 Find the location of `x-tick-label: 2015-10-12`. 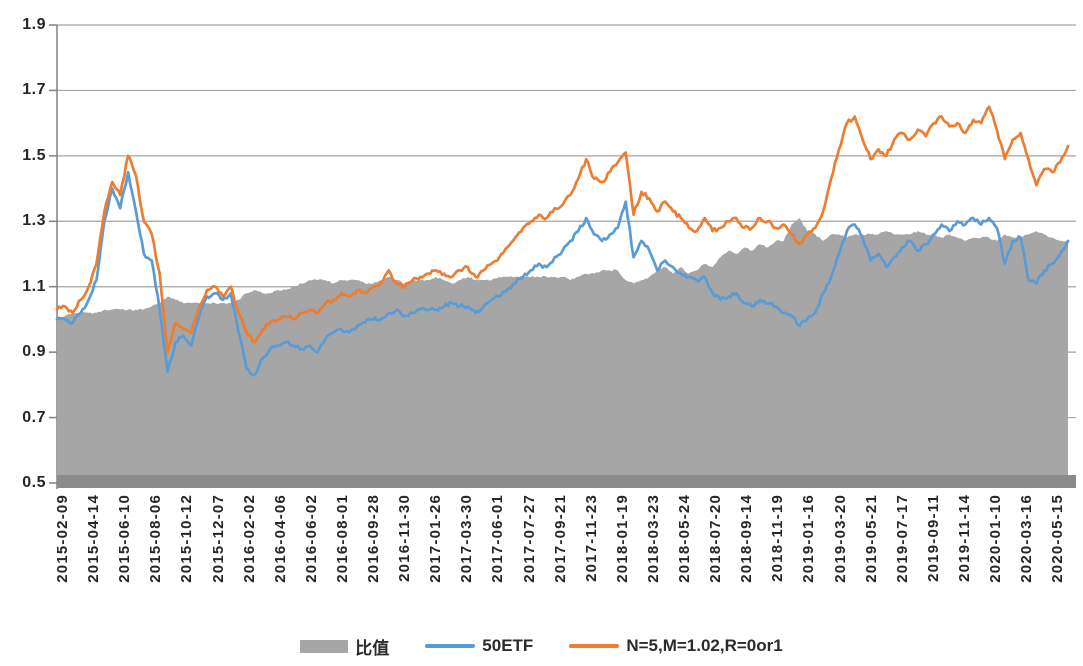

x-tick-label: 2015-10-12 is located at coordinates (187, 538).